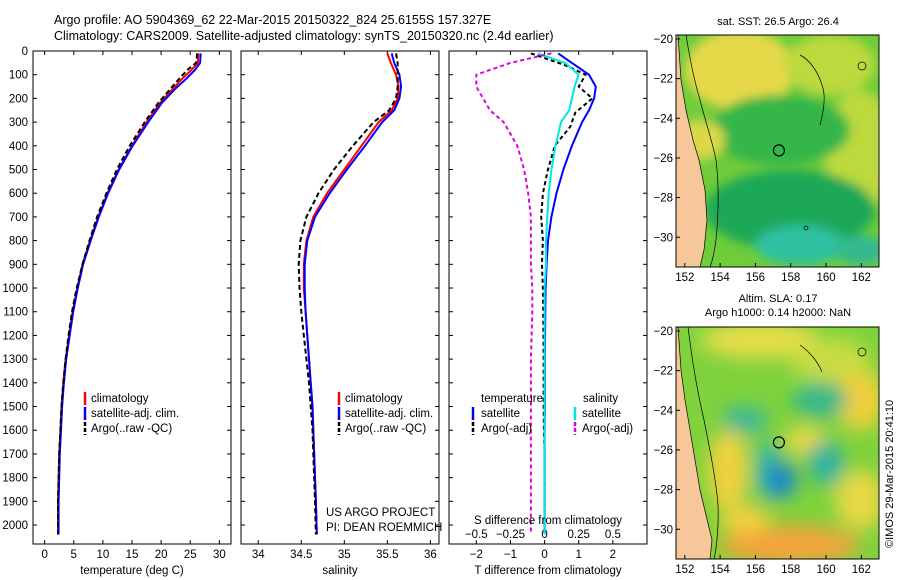 This screenshot has width=900, height=580. I want to click on series-salinity-argo-adj, so click(513, 293).